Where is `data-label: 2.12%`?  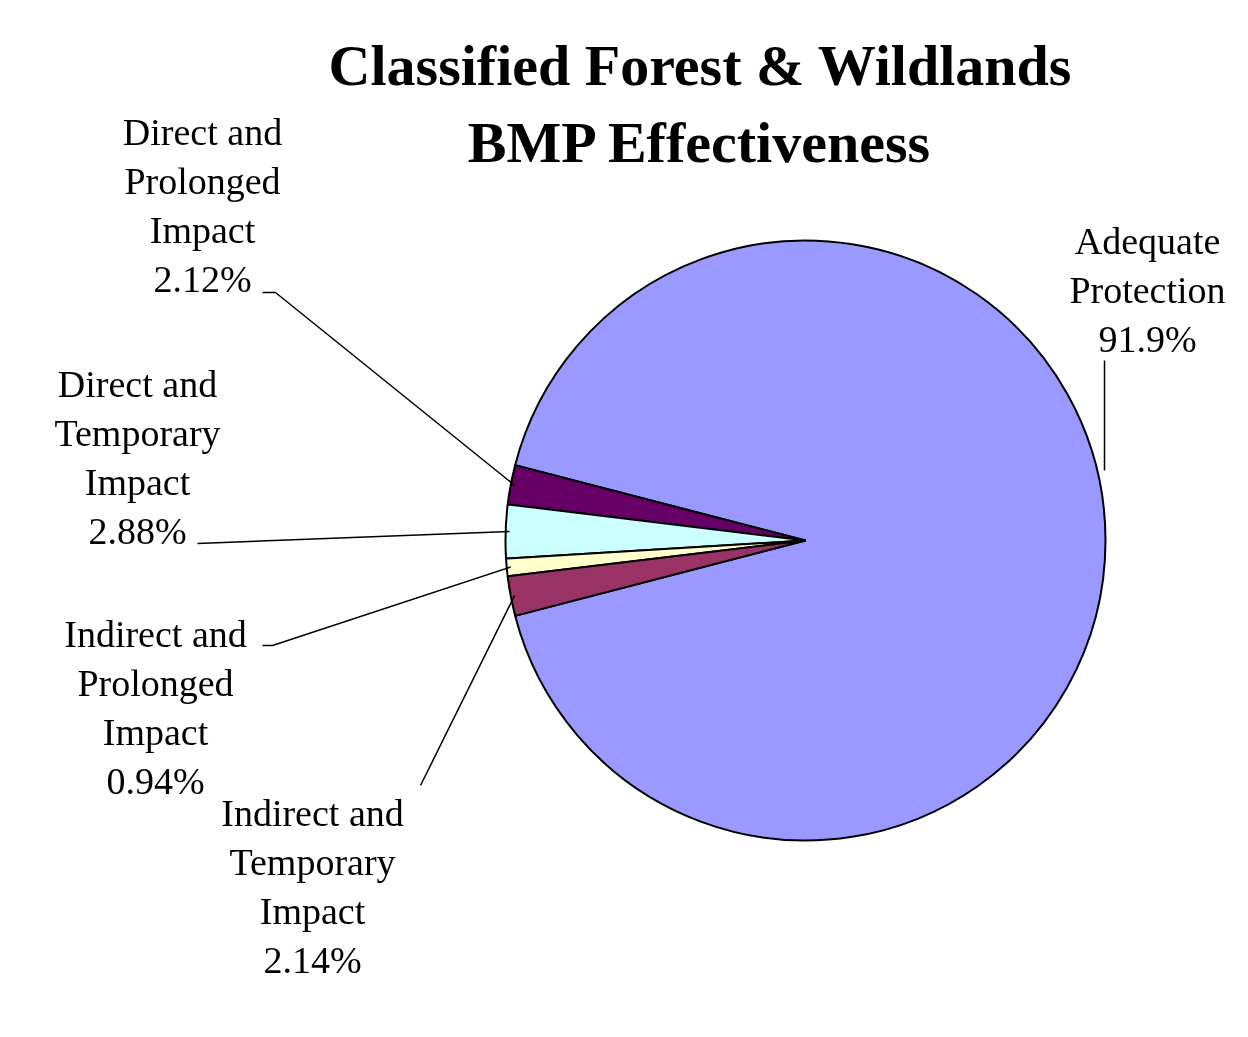 data-label: 2.12% is located at coordinates (202, 278).